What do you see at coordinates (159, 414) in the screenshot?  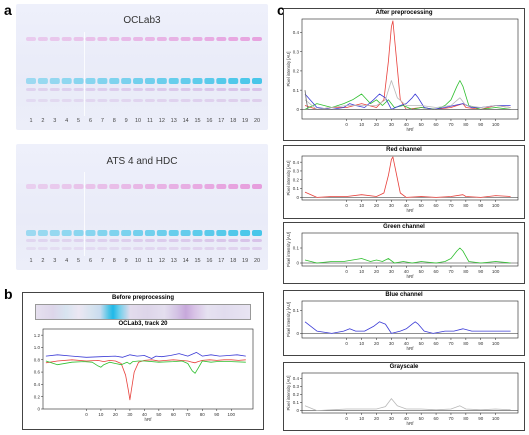 I see `x-tick-label: 50` at bounding box center [159, 414].